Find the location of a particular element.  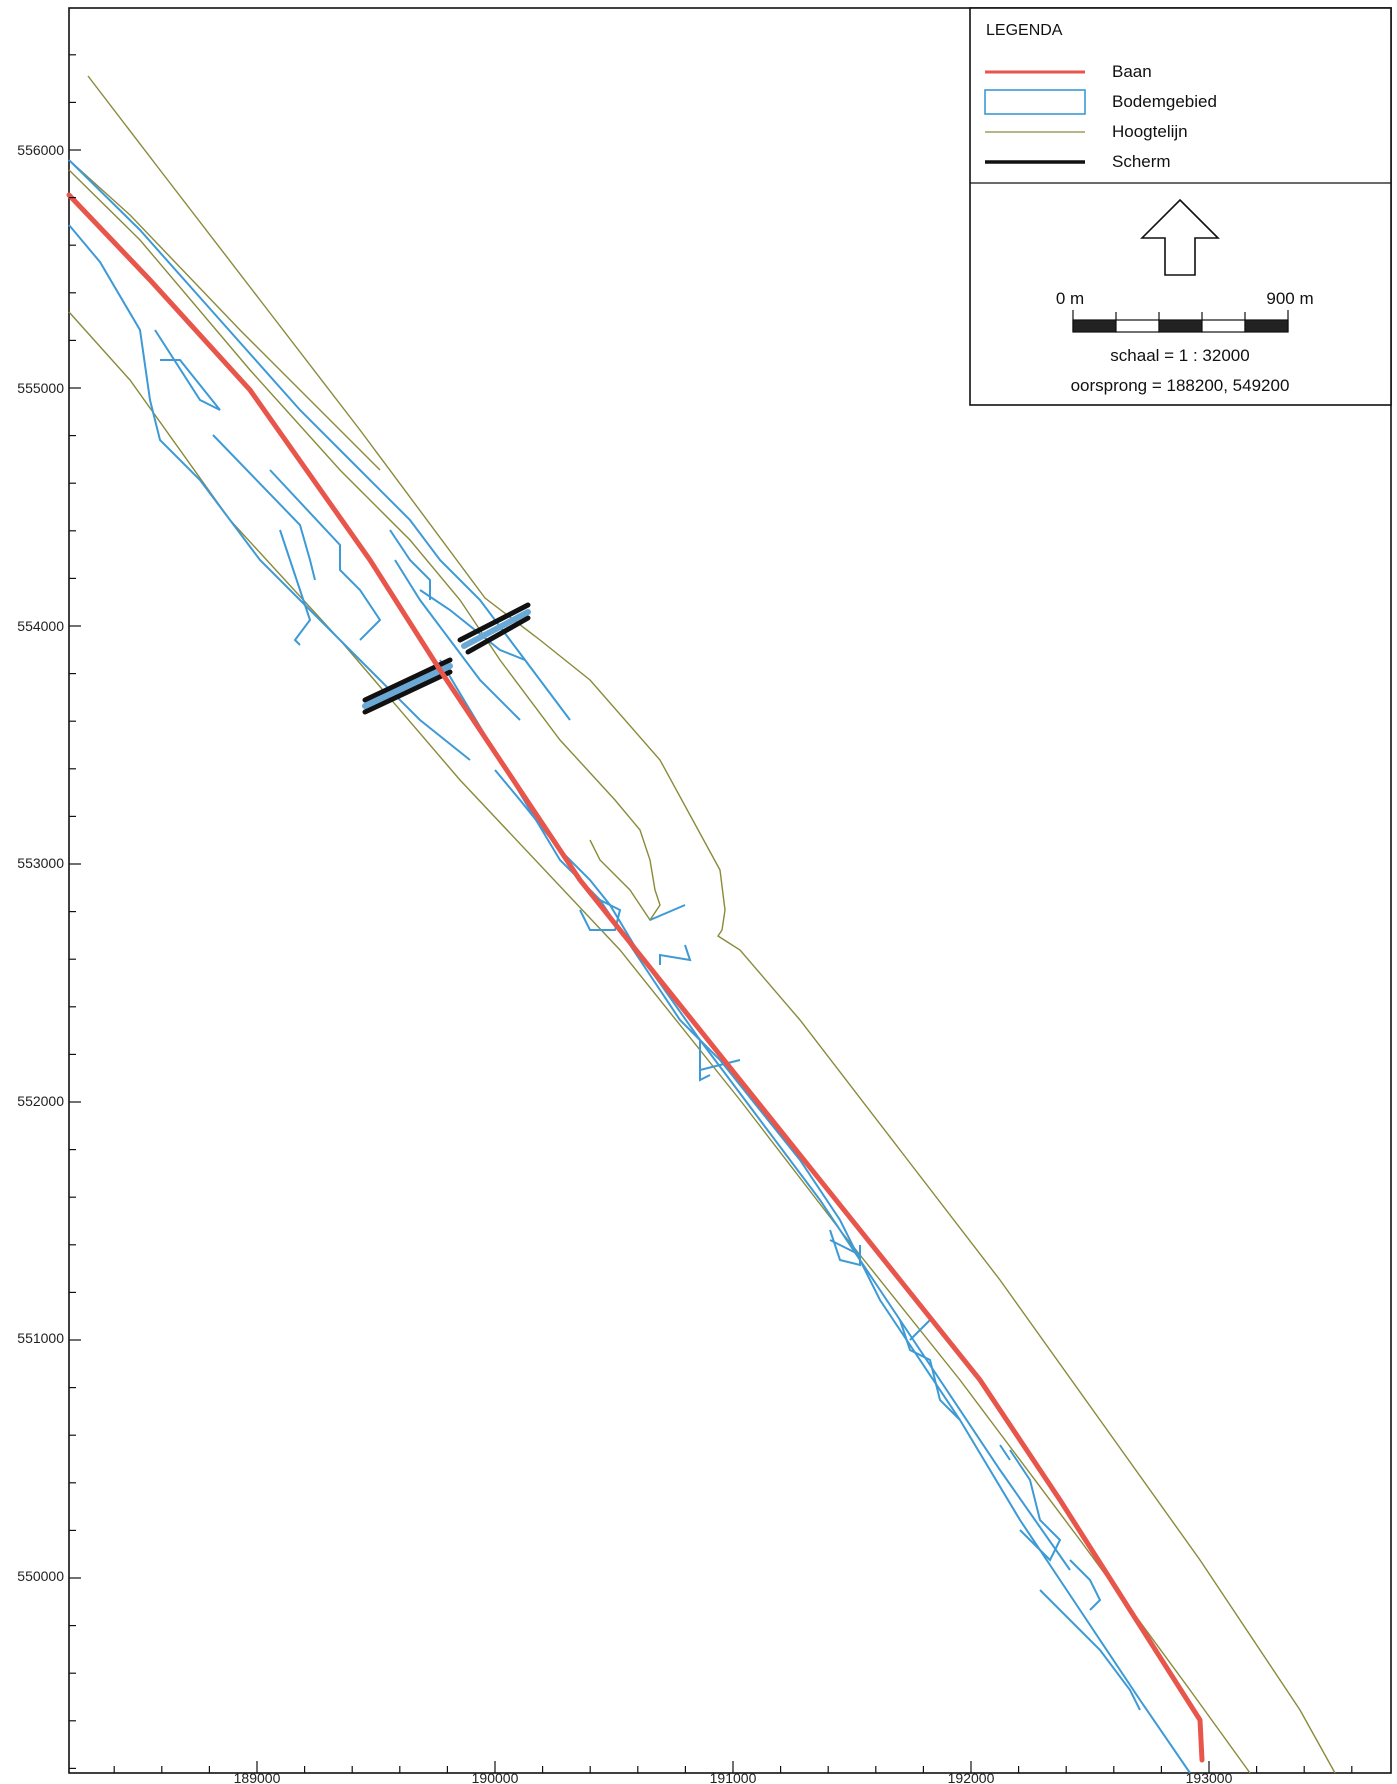

x-tick-label: 192000 is located at coordinates (971, 1777).